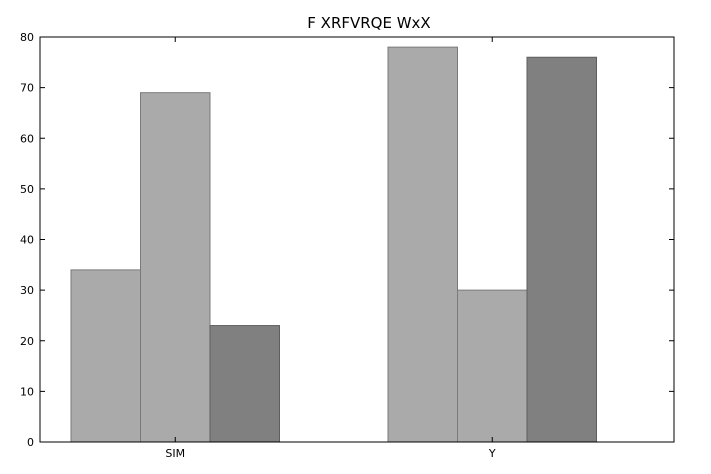 This screenshot has width=711, height=474. Describe the element at coordinates (27, 341) in the screenshot. I see `y-tick-label-20: 20` at that location.